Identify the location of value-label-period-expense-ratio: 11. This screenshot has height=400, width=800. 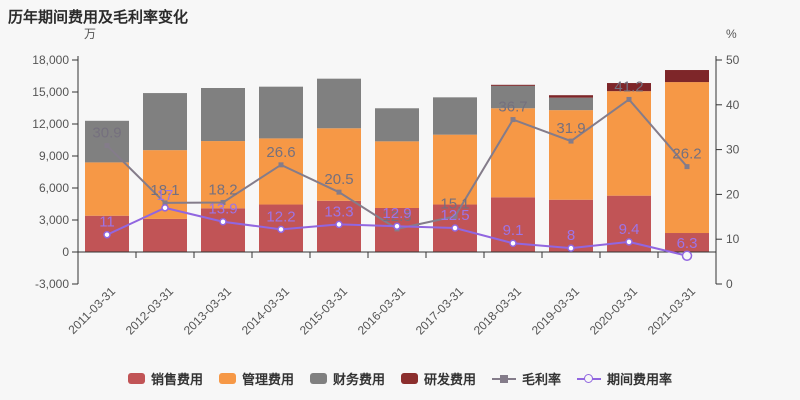
(107, 222).